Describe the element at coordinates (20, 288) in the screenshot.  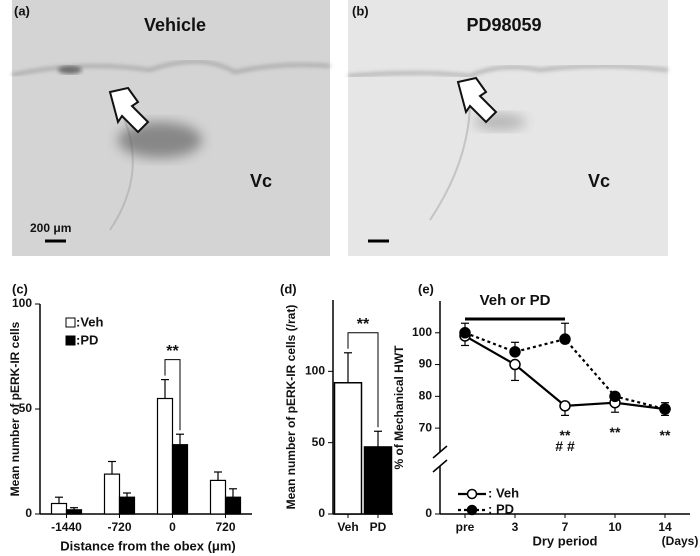
I see `panel-label: (c)` at that location.